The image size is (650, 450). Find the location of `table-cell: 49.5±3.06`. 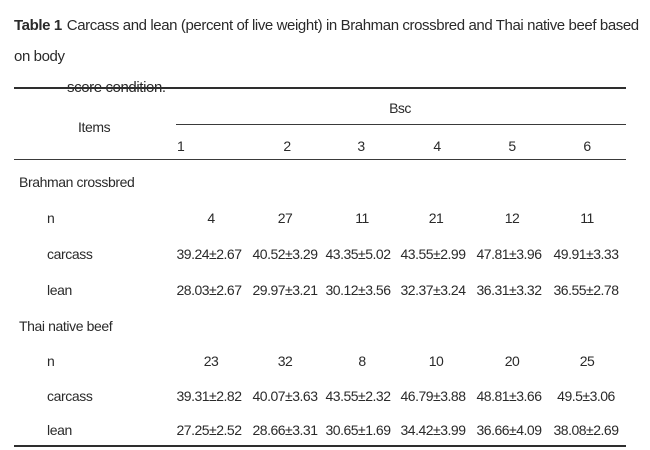

table-cell: 49.5±3.06 is located at coordinates (586, 396).